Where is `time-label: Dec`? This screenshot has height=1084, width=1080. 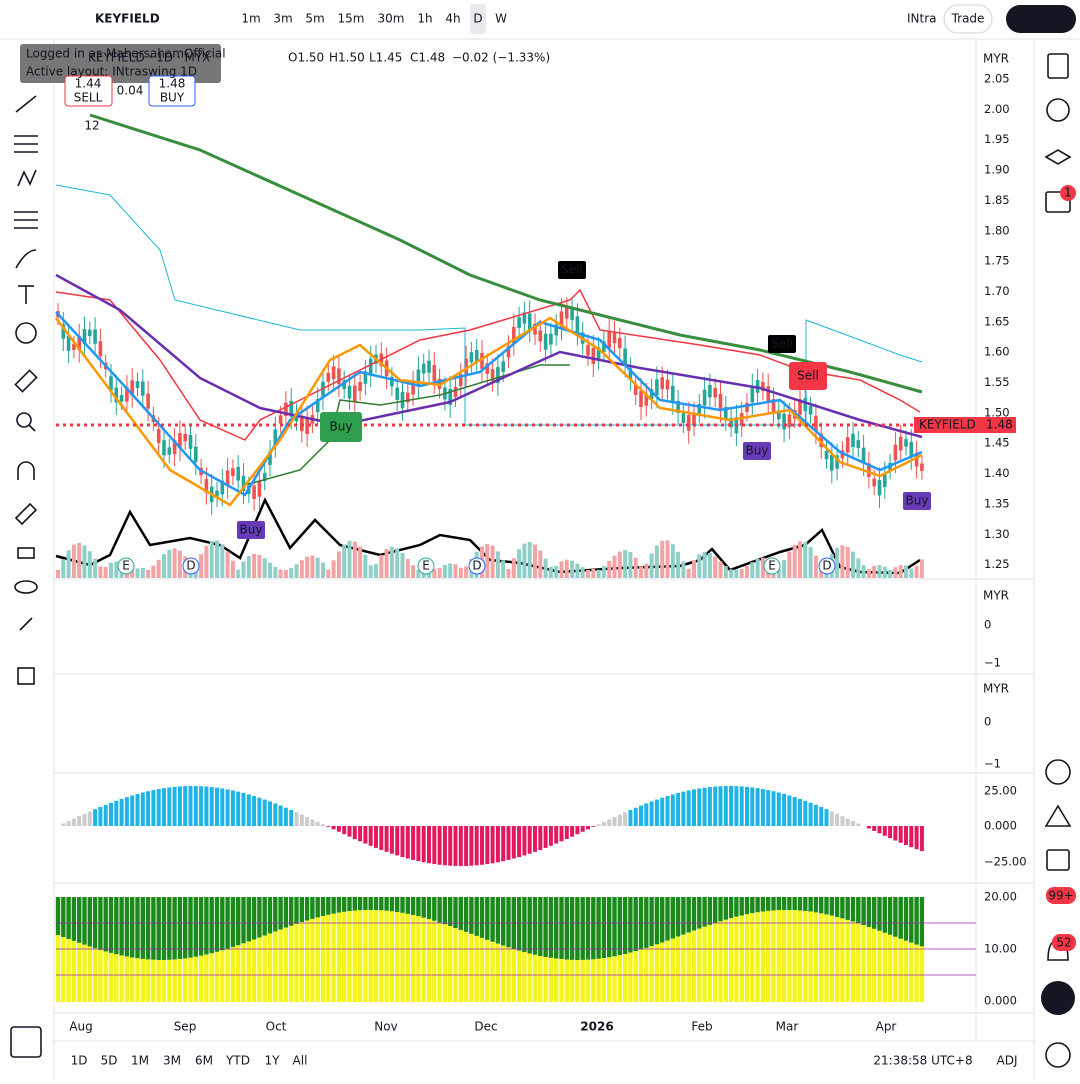
time-label: Dec is located at coordinates (485, 1027).